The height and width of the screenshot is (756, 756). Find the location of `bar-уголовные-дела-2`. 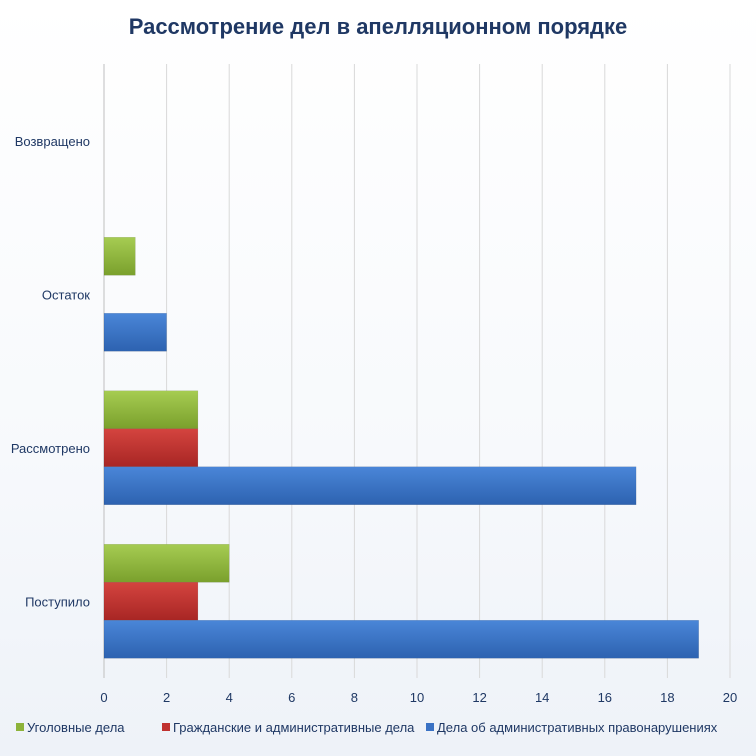

bar-уголовные-дела-2 is located at coordinates (119, 256).